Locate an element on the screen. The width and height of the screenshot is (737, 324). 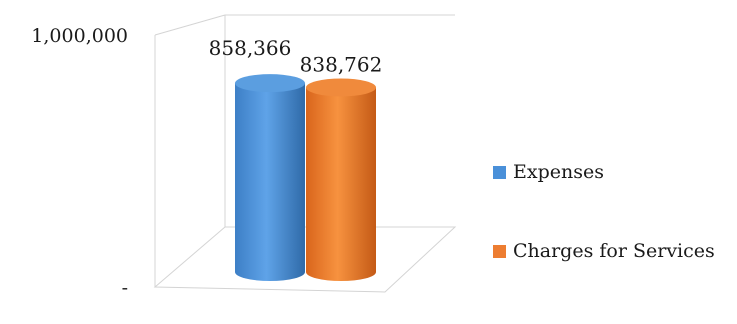
y-tick-label: - is located at coordinates (125, 288).